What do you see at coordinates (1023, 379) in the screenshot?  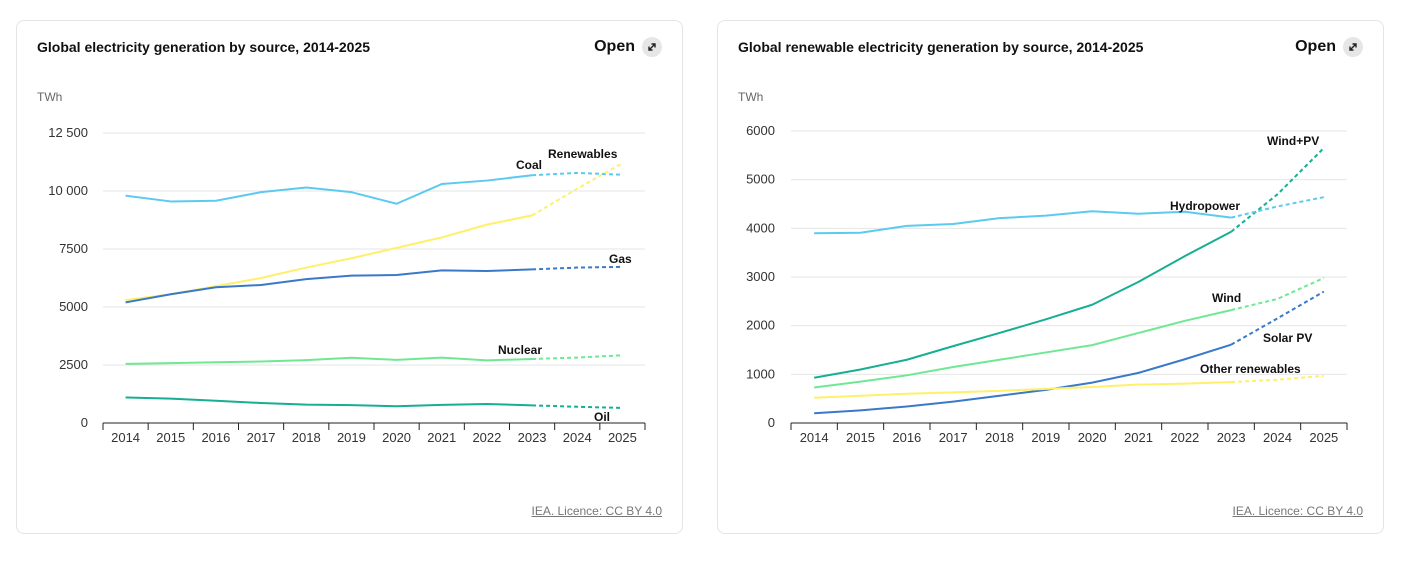 I see `series-line-solar-pv` at bounding box center [1023, 379].